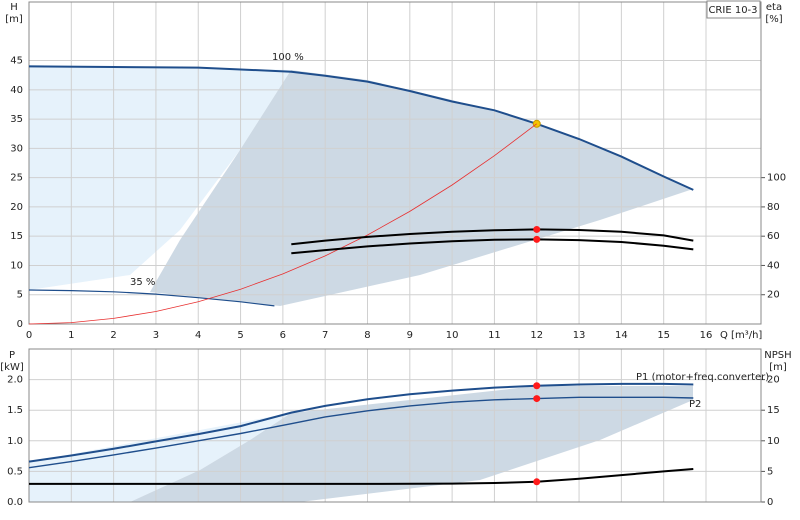 Image resolution: width=800 pixels, height=520 pixels. Describe the element at coordinates (16, 236) in the screenshot. I see `y-tick-label: 15` at that location.